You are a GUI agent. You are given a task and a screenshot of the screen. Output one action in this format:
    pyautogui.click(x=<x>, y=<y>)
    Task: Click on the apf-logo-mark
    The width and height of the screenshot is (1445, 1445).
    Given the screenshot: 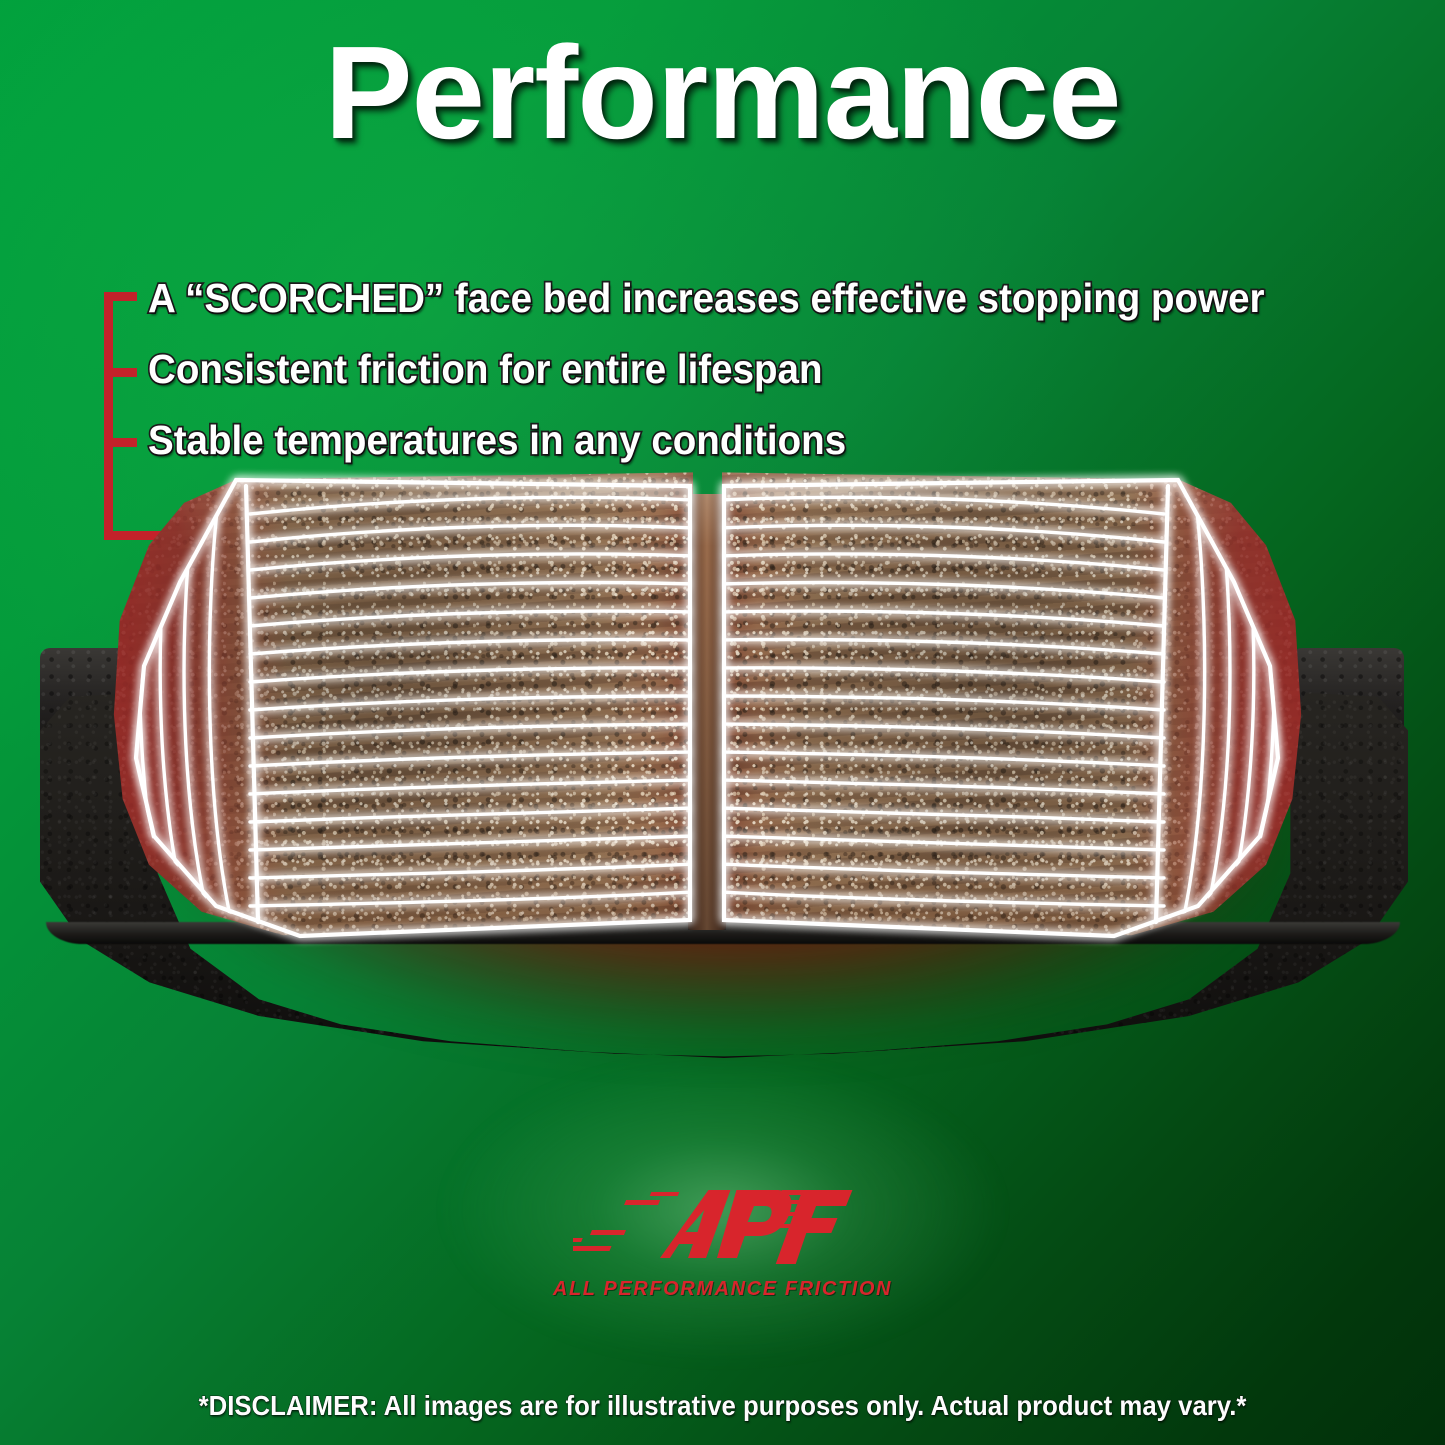 What is the action you would take?
    pyautogui.click(x=712, y=1227)
    